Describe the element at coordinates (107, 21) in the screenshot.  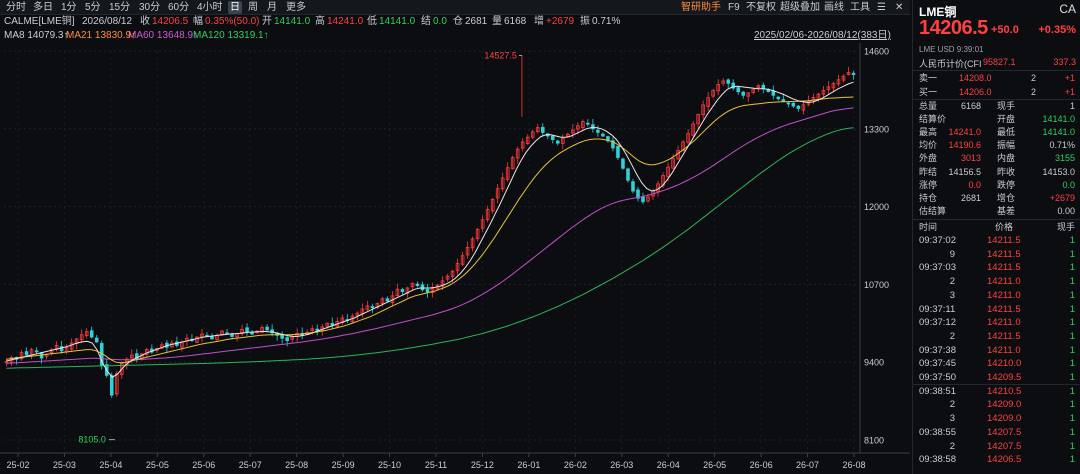
I see `bar-date: 2026/08/12` at that location.